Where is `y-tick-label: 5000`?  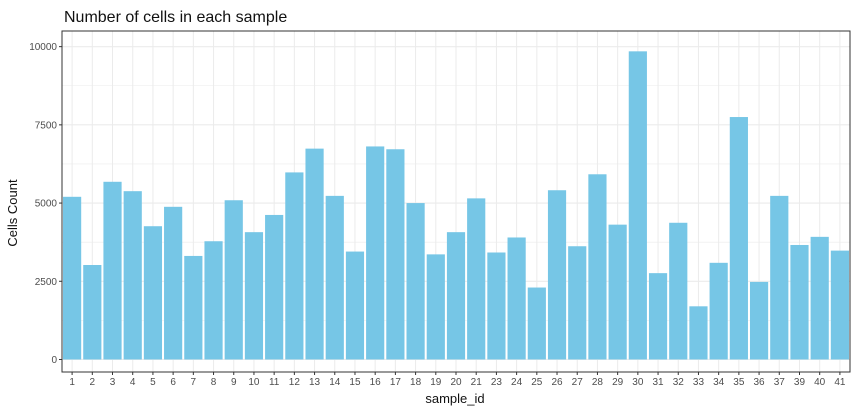 y-tick-label: 5000 is located at coordinates (46, 204).